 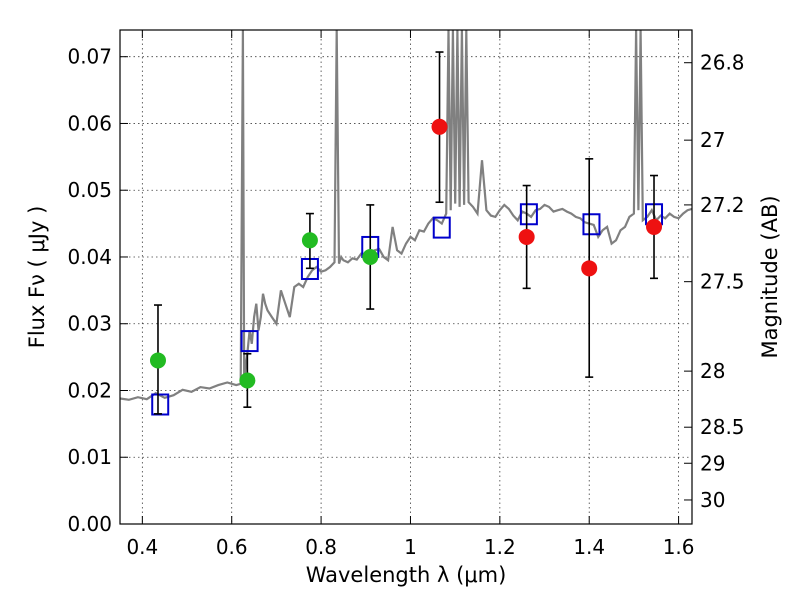 What do you see at coordinates (679, 547) in the screenshot?
I see `x-tick-label: 1.6` at bounding box center [679, 547].